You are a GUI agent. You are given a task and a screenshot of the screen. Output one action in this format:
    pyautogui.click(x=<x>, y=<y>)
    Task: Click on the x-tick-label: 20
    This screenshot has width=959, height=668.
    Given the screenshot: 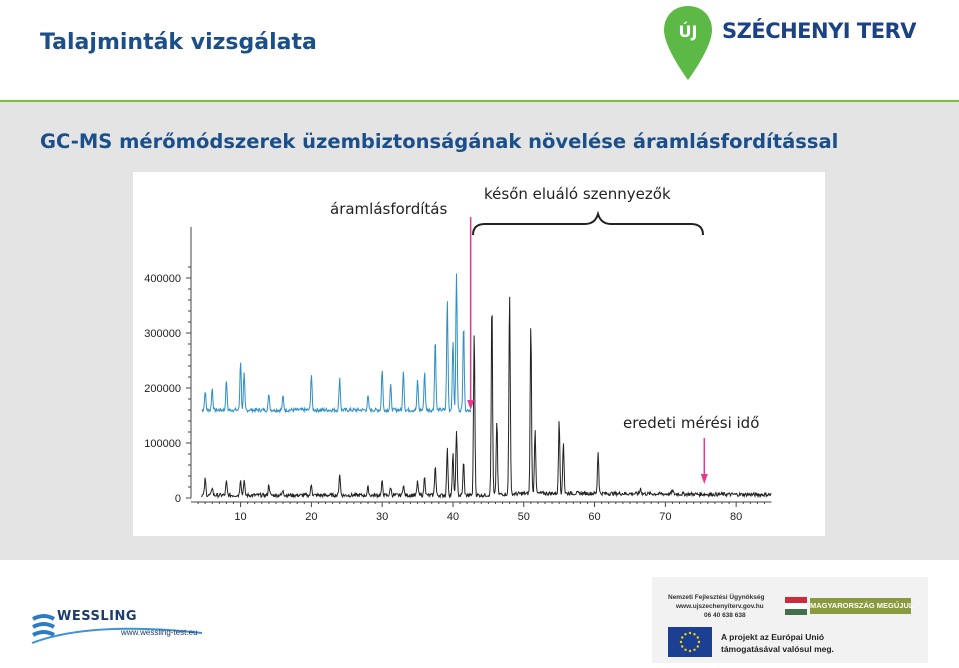 What is the action you would take?
    pyautogui.click(x=311, y=517)
    